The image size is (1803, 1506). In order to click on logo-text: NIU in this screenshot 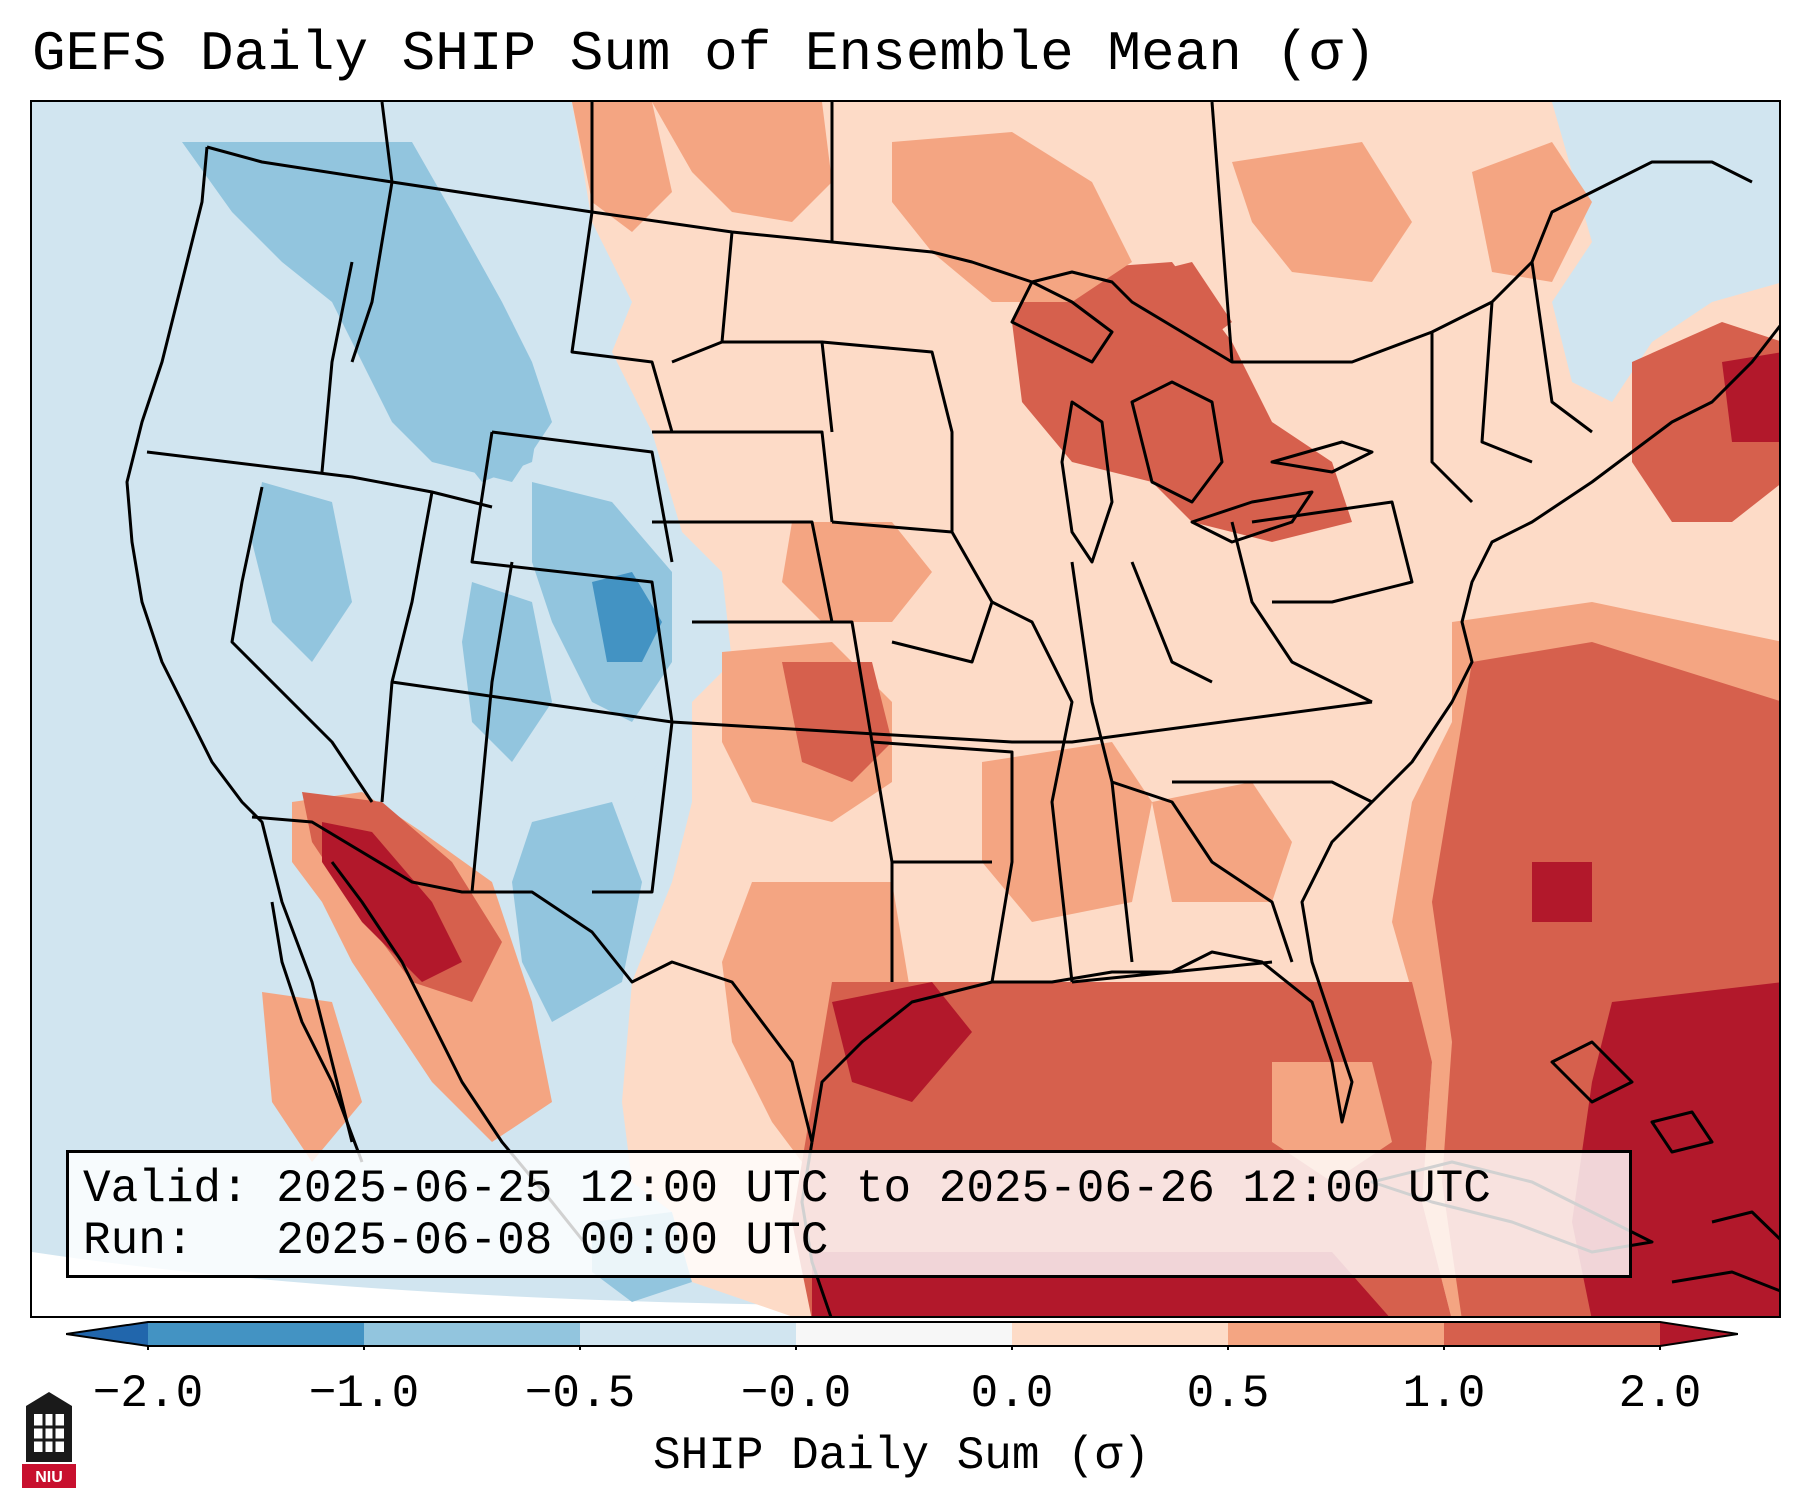, I will do `click(49, 1477)`.